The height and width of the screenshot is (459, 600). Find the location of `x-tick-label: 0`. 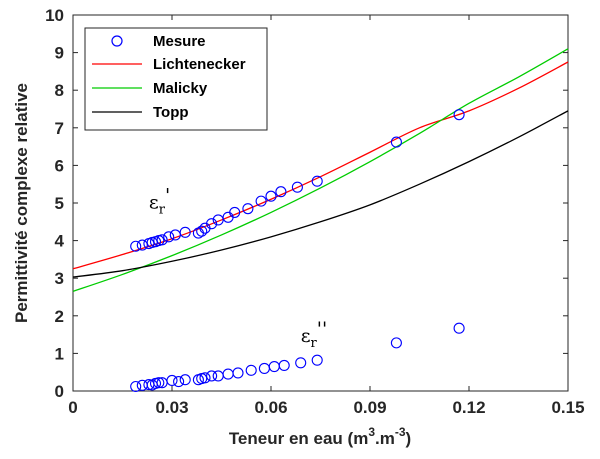

x-tick-label: 0 is located at coordinates (72, 407).